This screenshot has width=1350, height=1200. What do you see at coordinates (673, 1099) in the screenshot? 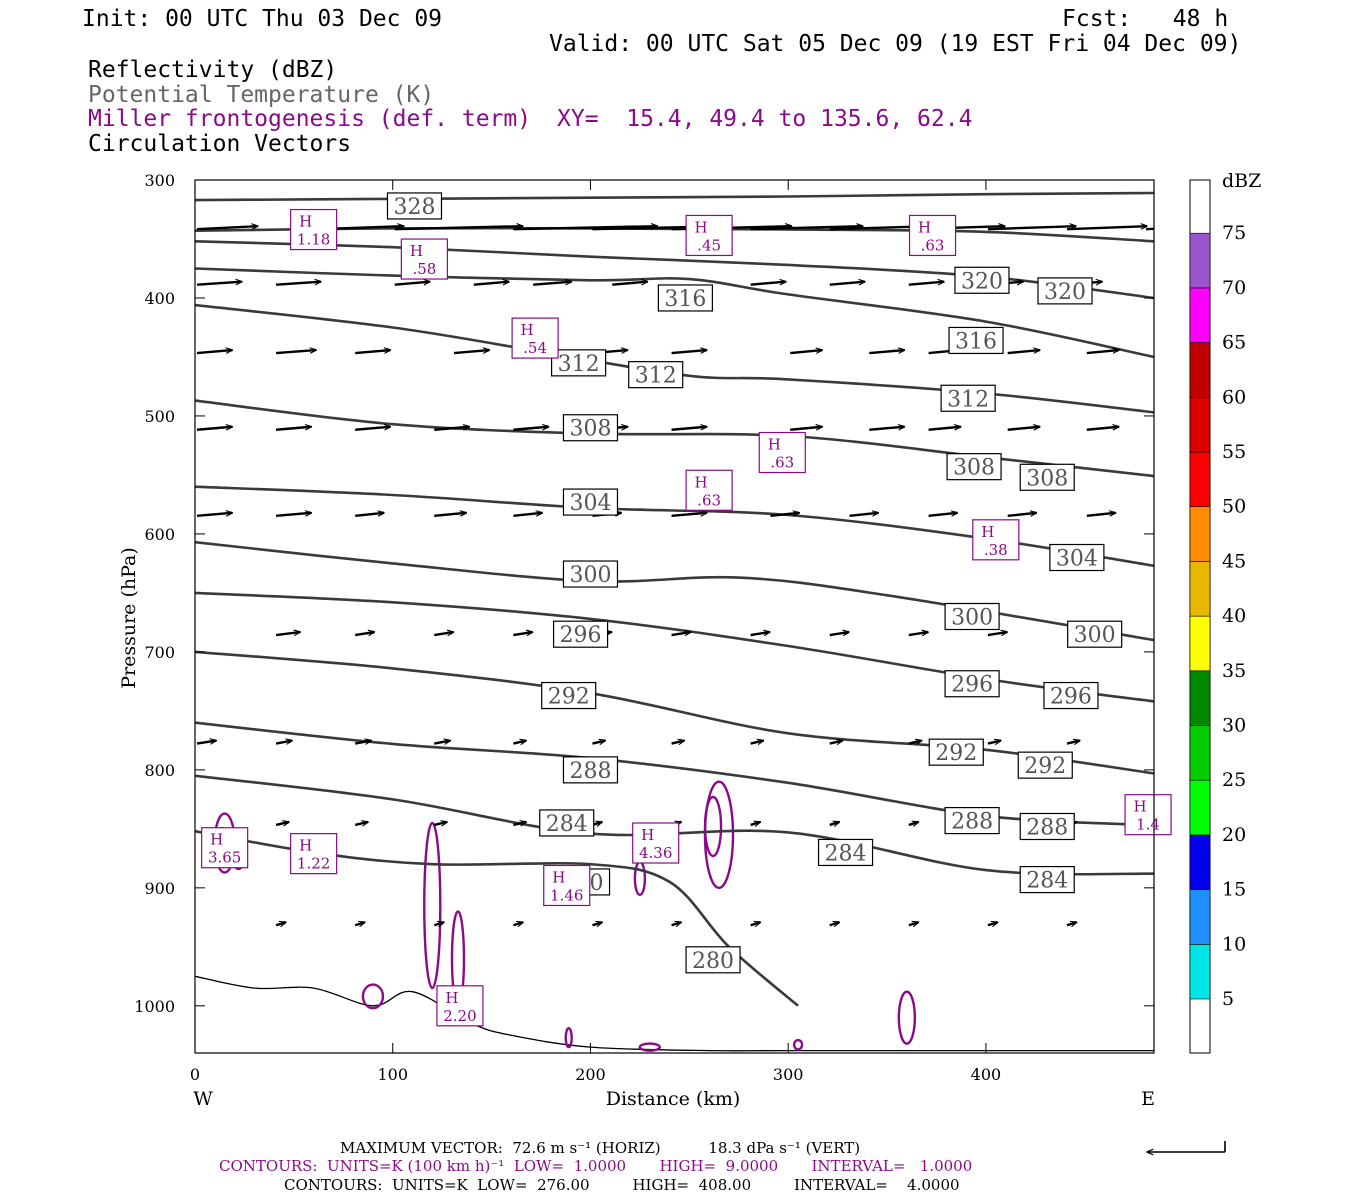
I see `x-axis-label: Distance (km)` at bounding box center [673, 1099].